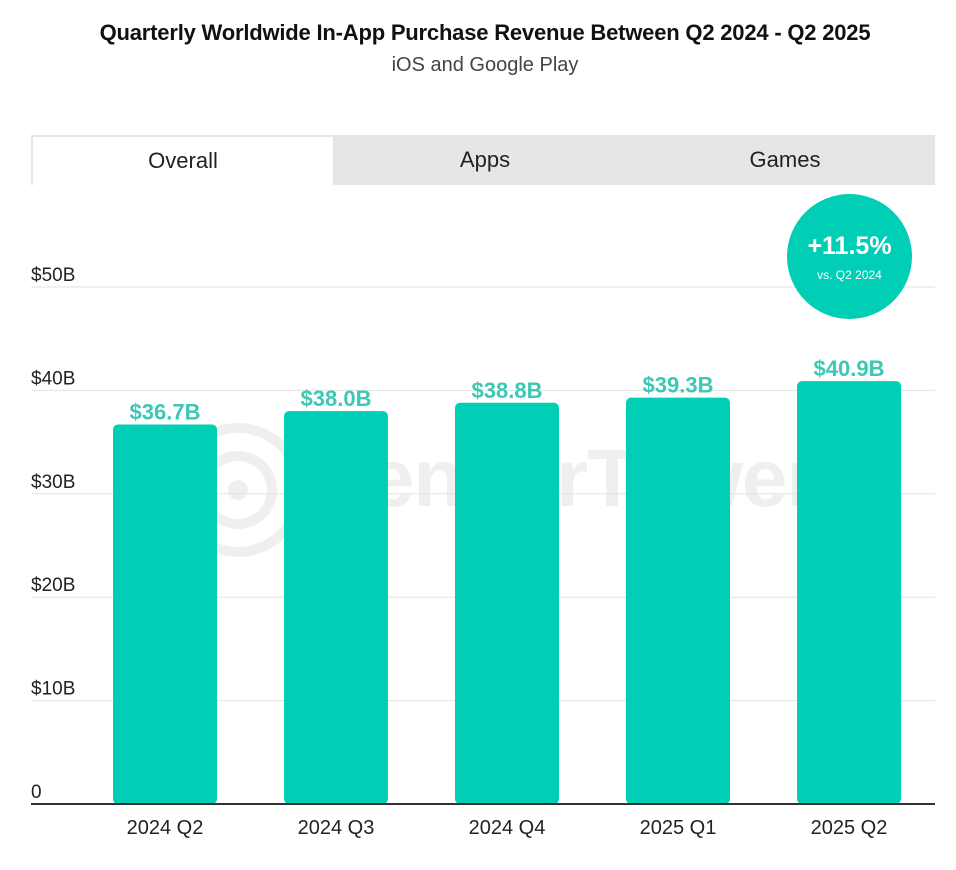 The height and width of the screenshot is (870, 956). I want to click on growth-badge-note: vs. Q2 2024, so click(849, 275).